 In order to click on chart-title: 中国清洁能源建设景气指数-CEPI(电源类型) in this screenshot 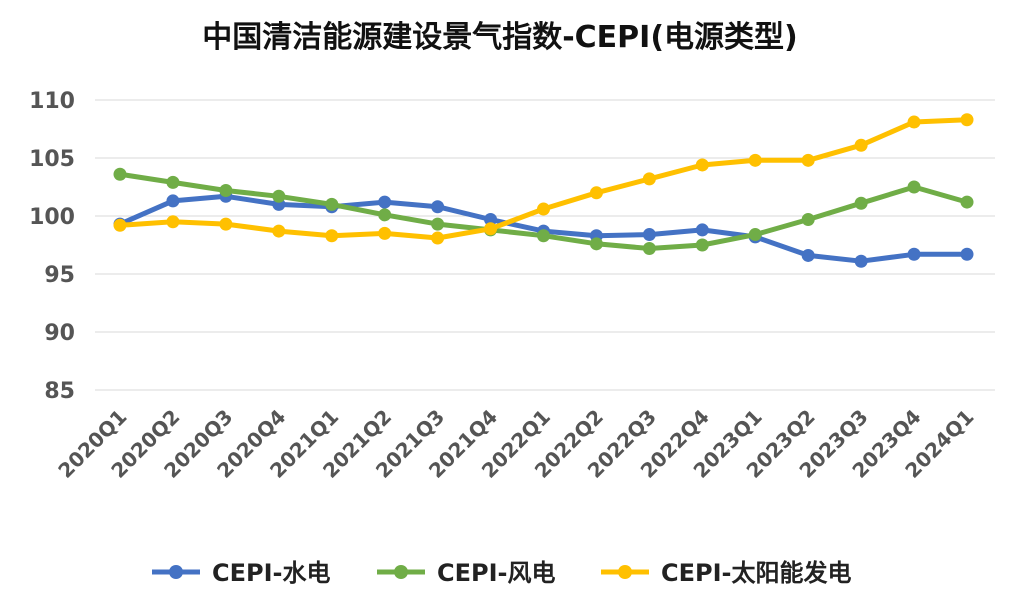, I will do `click(500, 37)`.